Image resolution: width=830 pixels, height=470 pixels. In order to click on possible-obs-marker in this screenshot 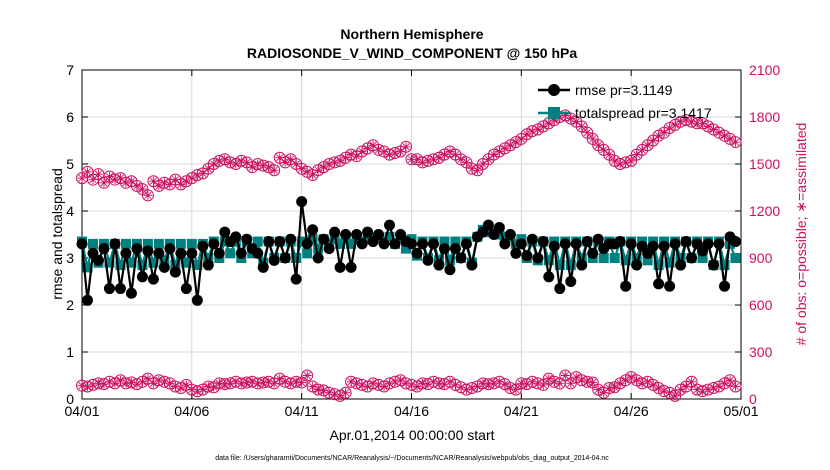, I will do `click(406, 146)`.